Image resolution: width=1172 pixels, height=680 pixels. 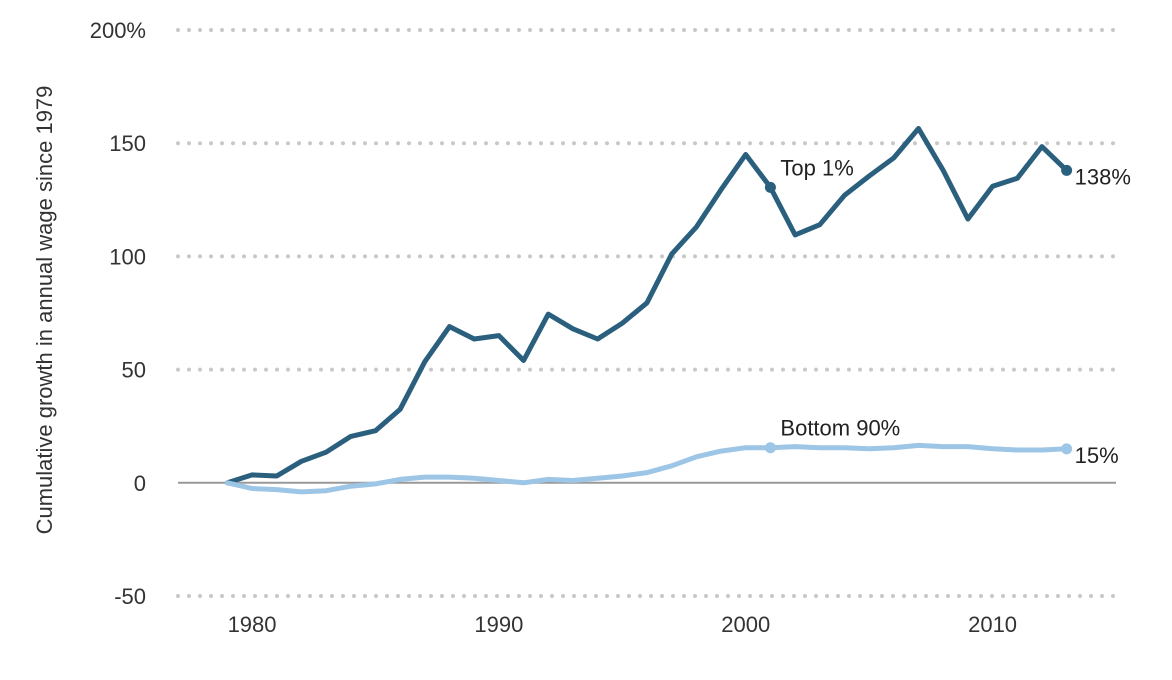 What do you see at coordinates (127, 143) in the screenshot?
I see `y-tick-label-150: 150` at bounding box center [127, 143].